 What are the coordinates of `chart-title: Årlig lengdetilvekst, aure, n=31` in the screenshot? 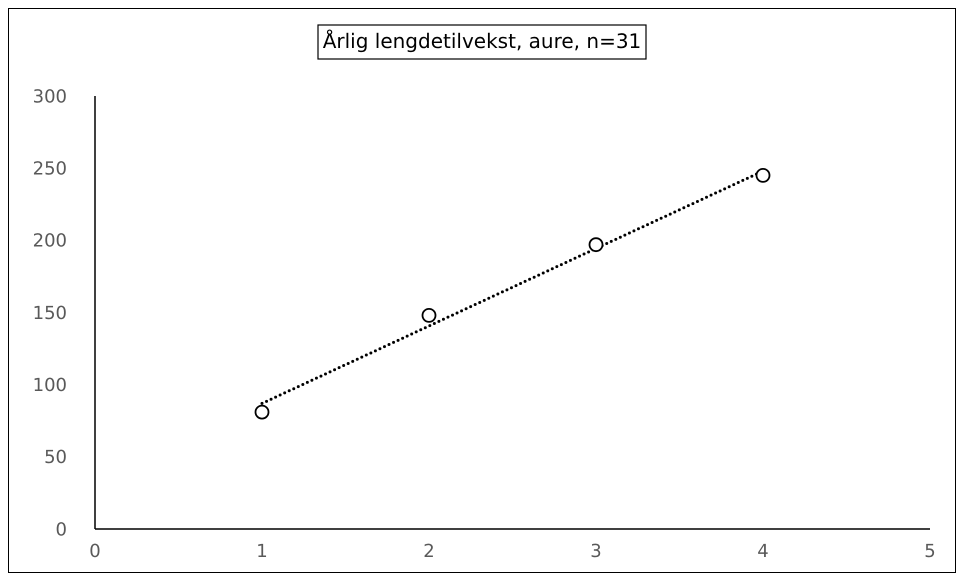 It's located at (482, 41).